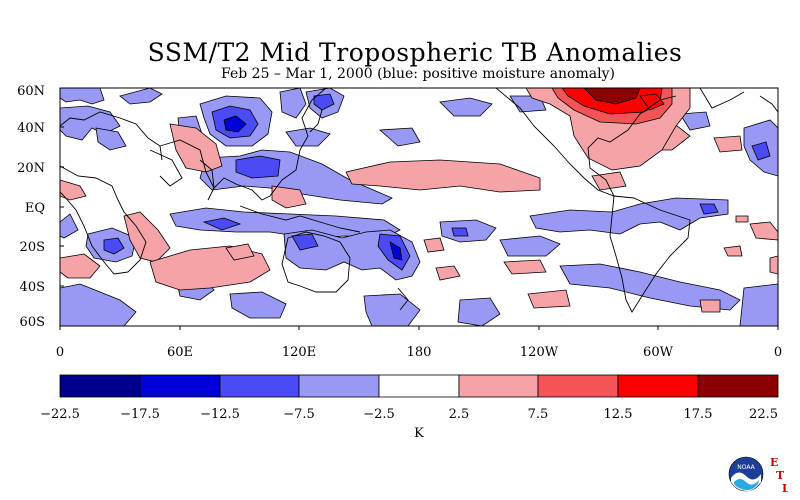 The width and height of the screenshot is (800, 500). I want to click on coastline-indonesia, so click(300, 219).